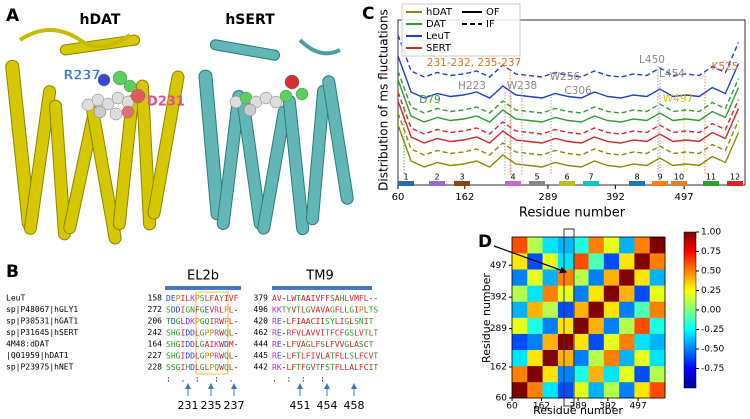 This screenshot has height=419, width=750. I want to click on sequence: DEPILKPSLFAYIVF, so click(202, 298).